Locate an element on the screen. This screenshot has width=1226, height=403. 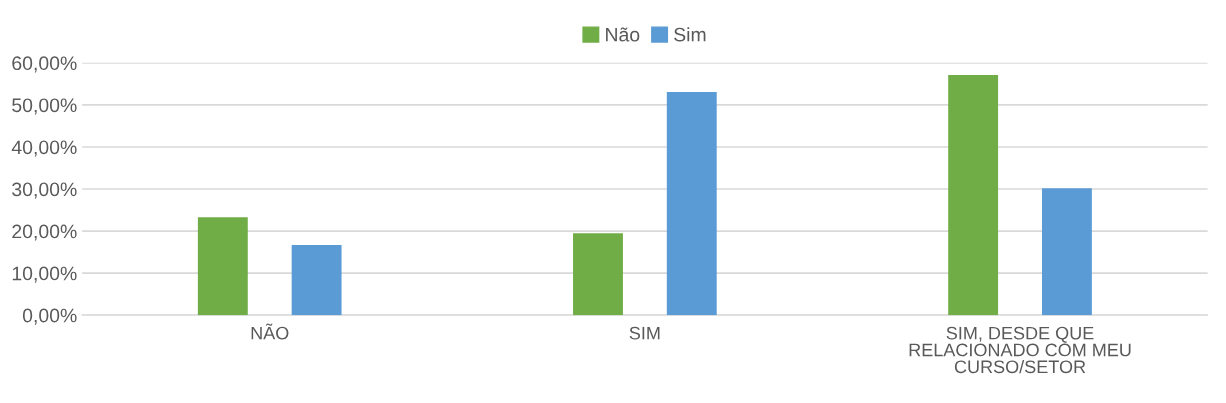
y-tick-label: 50,00% is located at coordinates (44, 106).